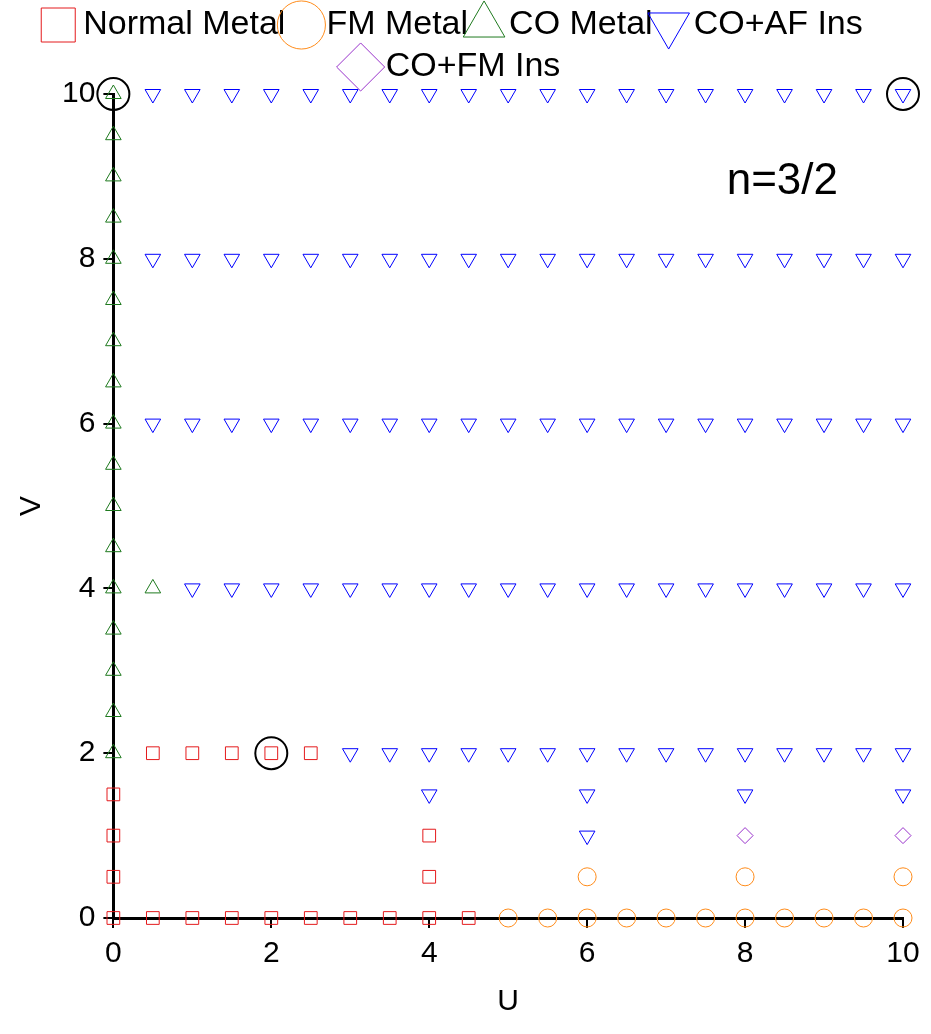 Image resolution: width=931 pixels, height=1034 pixels. I want to click on x-tick-label: 2, so click(271, 952).